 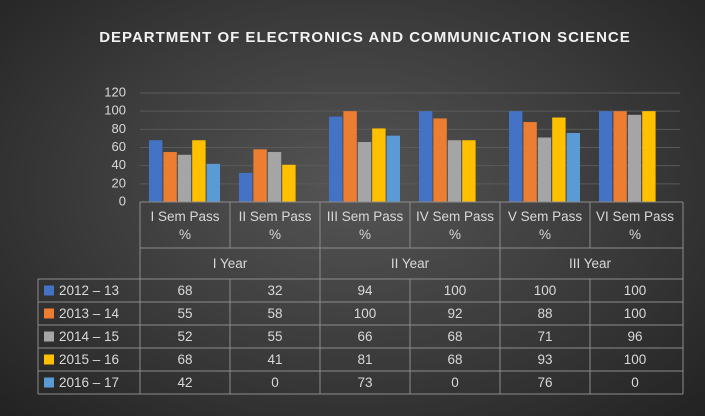 I want to click on y-tick-label: 60, so click(x=119, y=146).